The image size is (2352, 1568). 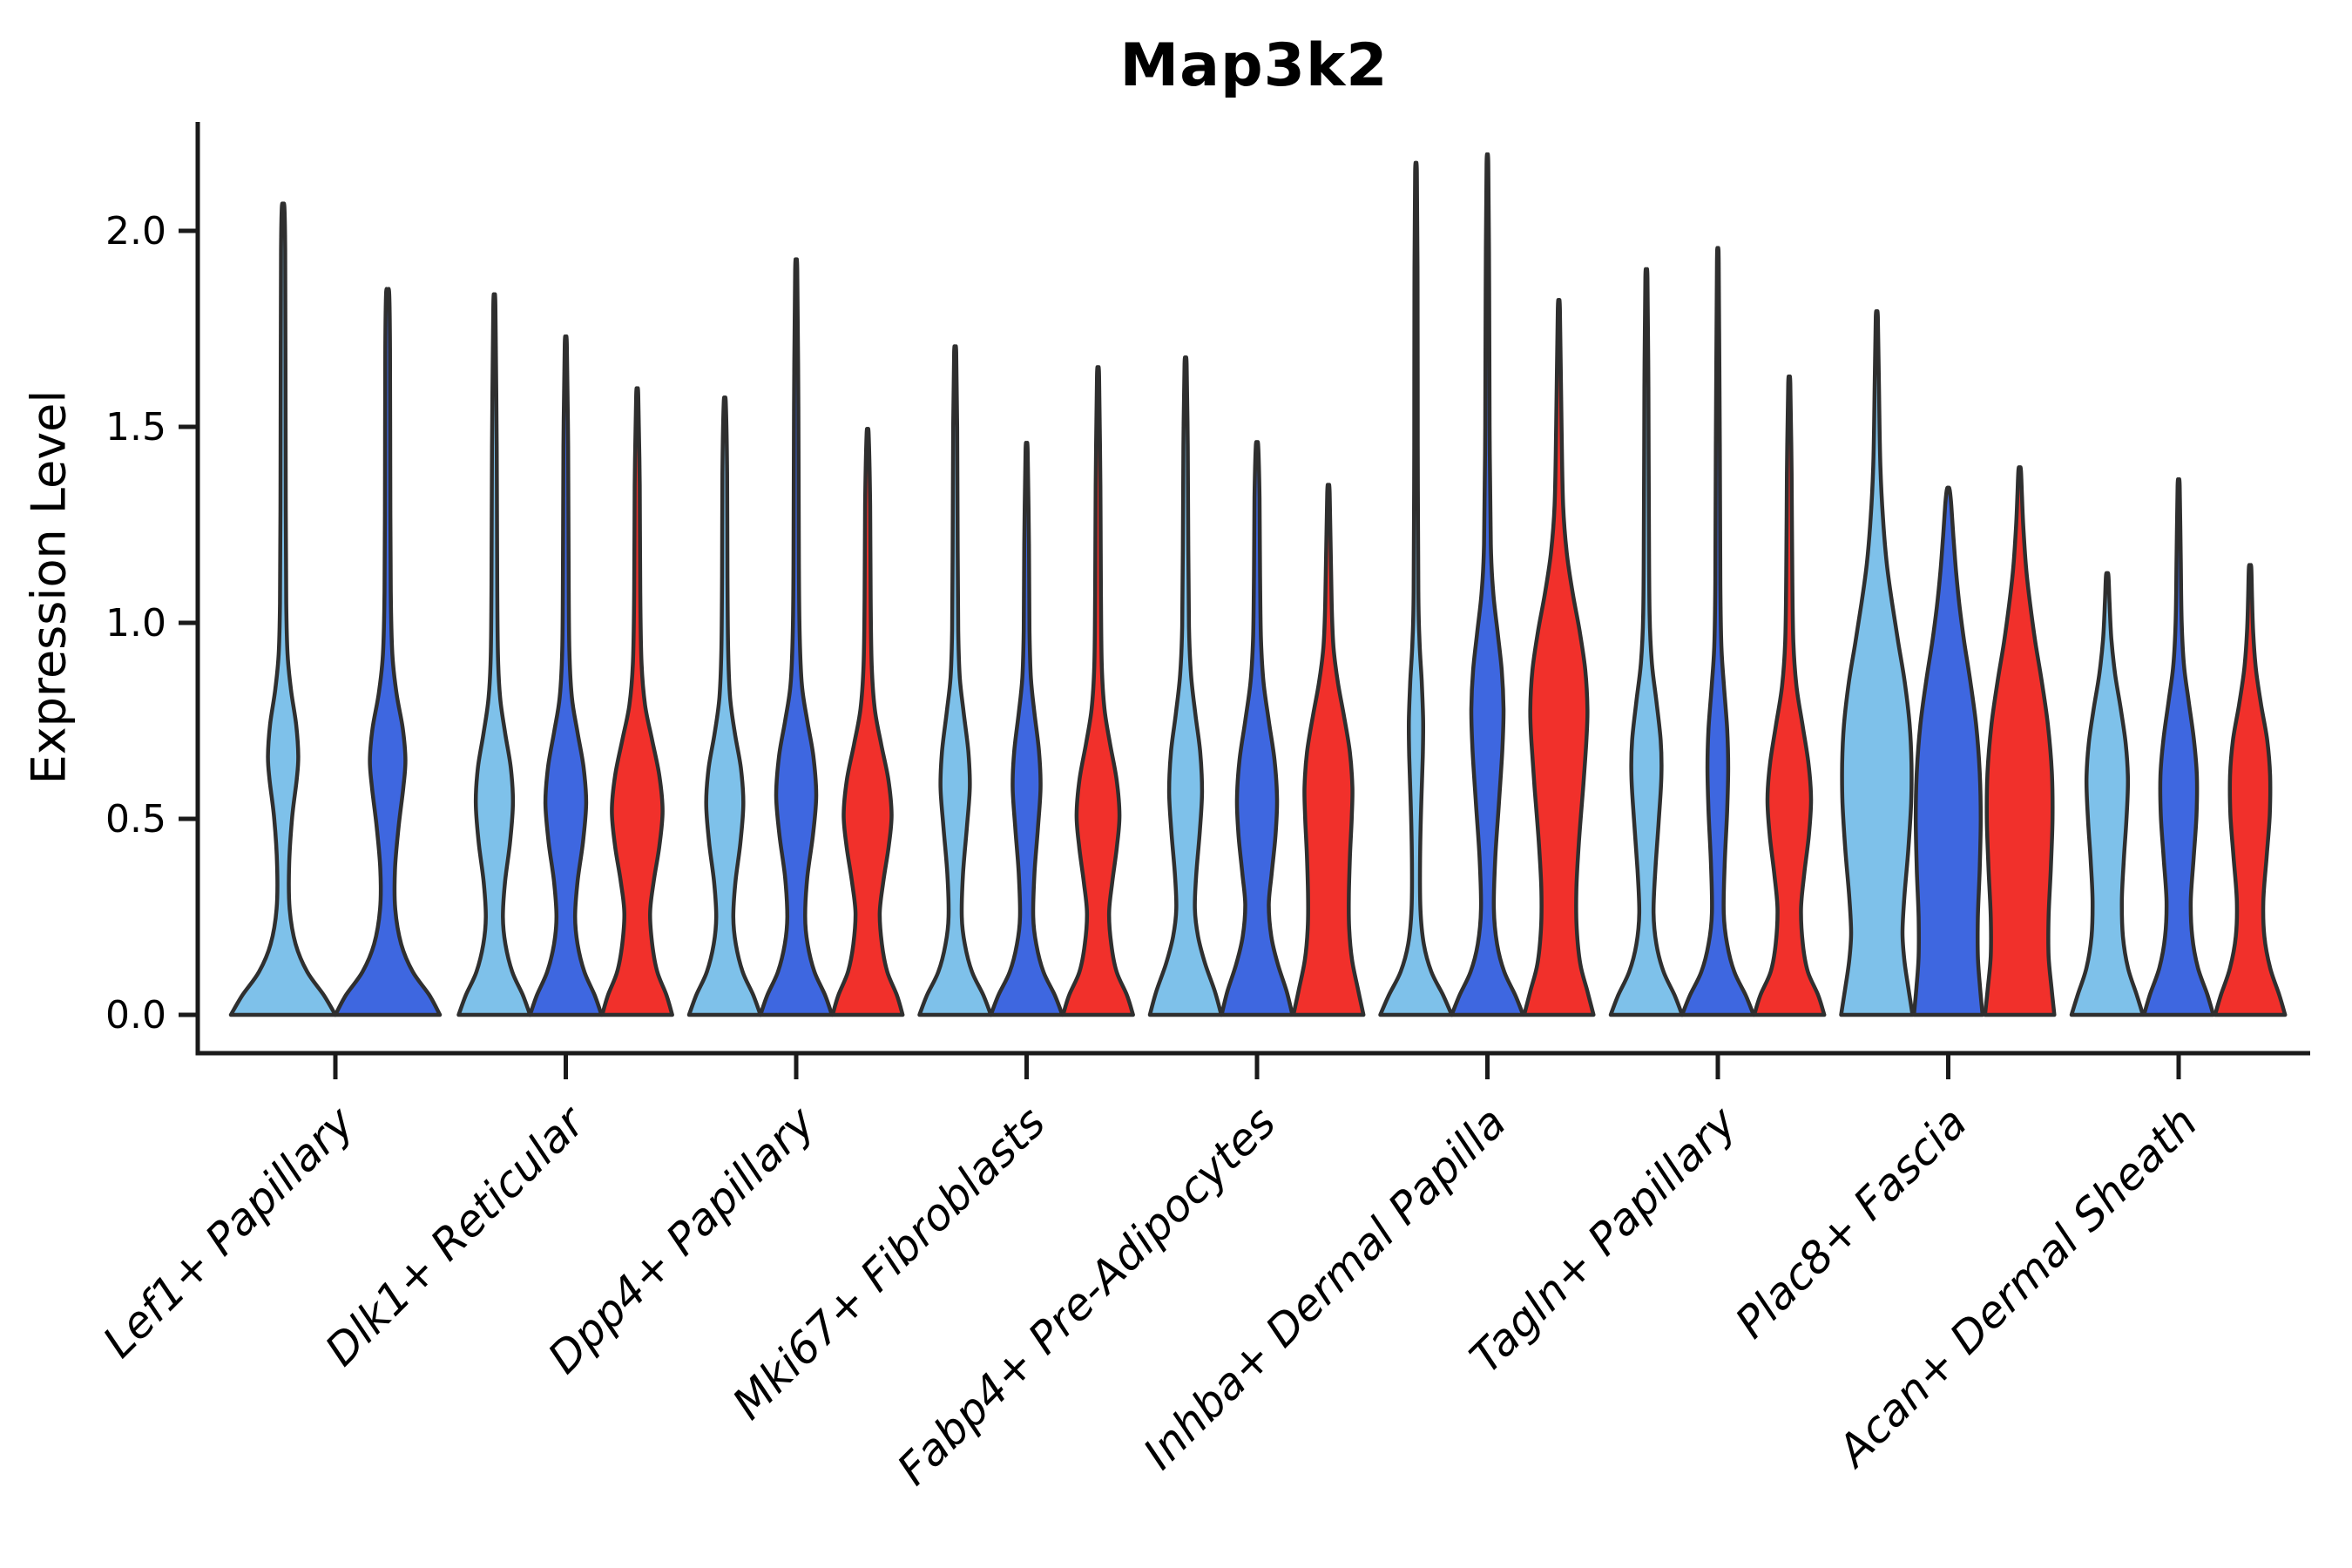 What do you see at coordinates (135, 231) in the screenshot?
I see `y-tick-label: 2.0` at bounding box center [135, 231].